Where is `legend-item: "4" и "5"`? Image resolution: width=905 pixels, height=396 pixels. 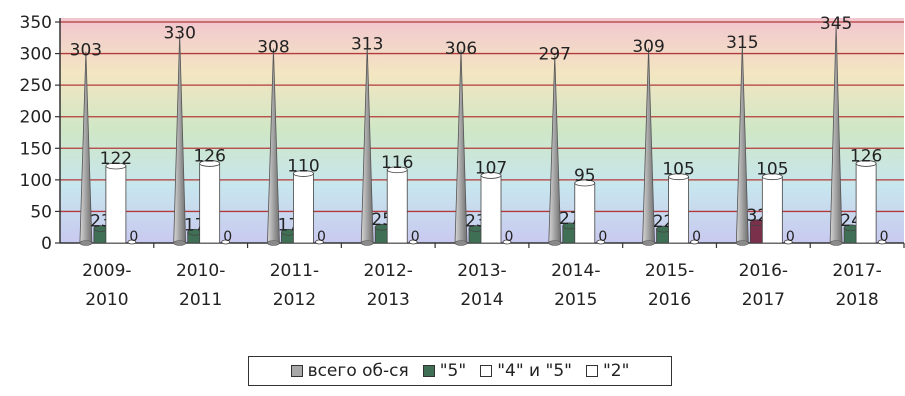 legend-item: "4" и "5" is located at coordinates (526, 371).